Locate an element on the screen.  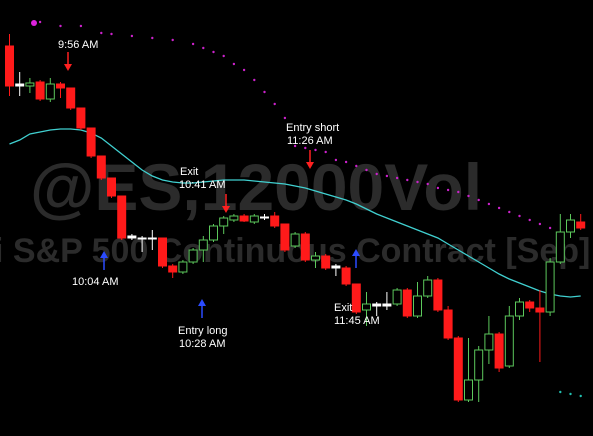
label-entry-long-time: 10:28 AM is located at coordinates (202, 344).